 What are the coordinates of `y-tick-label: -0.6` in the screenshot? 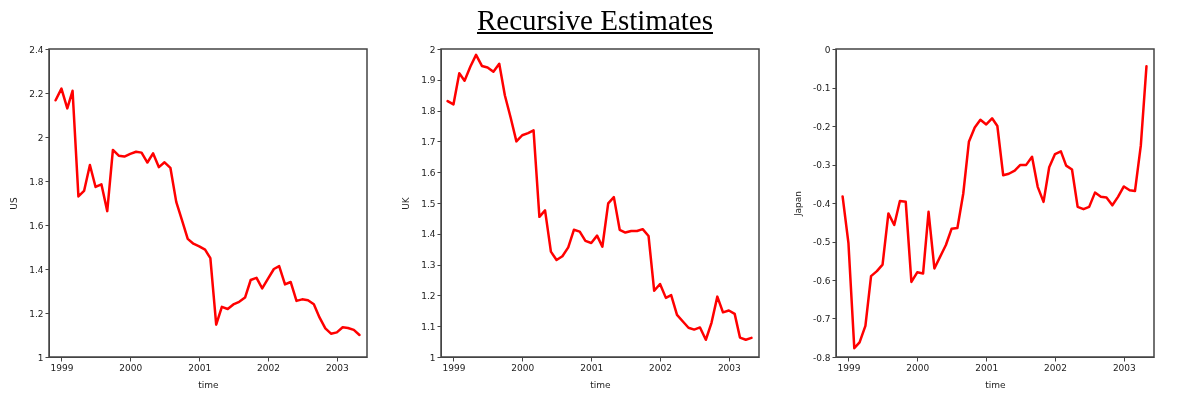 It's located at (821, 280).